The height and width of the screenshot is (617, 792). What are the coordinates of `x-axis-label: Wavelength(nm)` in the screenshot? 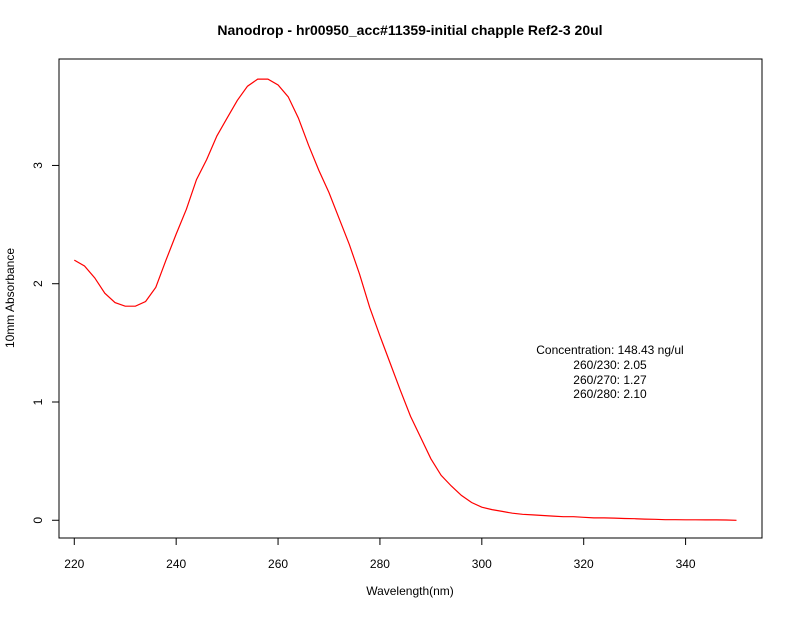 It's located at (410, 591).